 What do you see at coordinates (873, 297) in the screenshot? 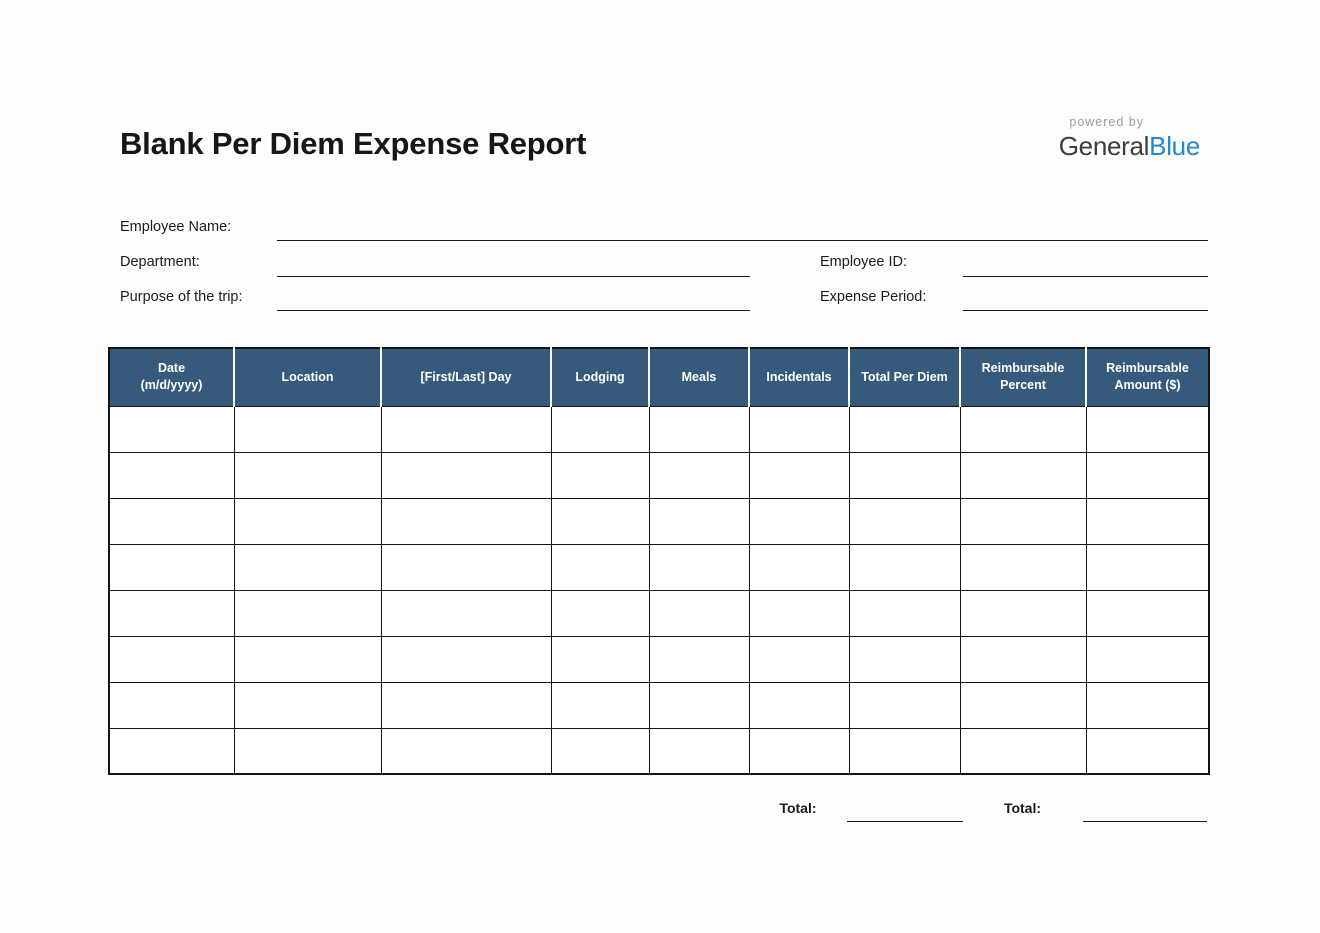
I see `expense-period-label: Expense Period:` at bounding box center [873, 297].